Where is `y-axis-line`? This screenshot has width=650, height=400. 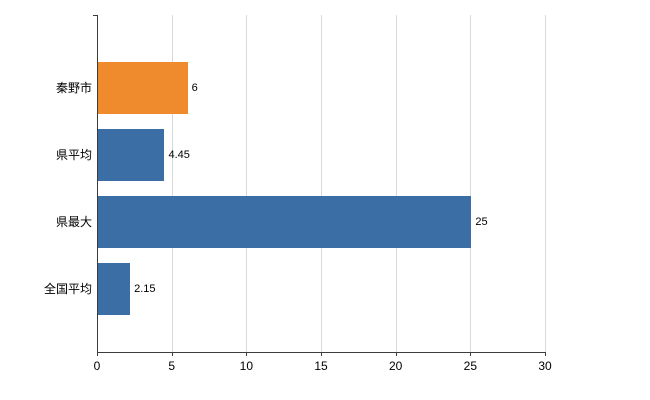
y-axis-line is located at coordinates (97, 184).